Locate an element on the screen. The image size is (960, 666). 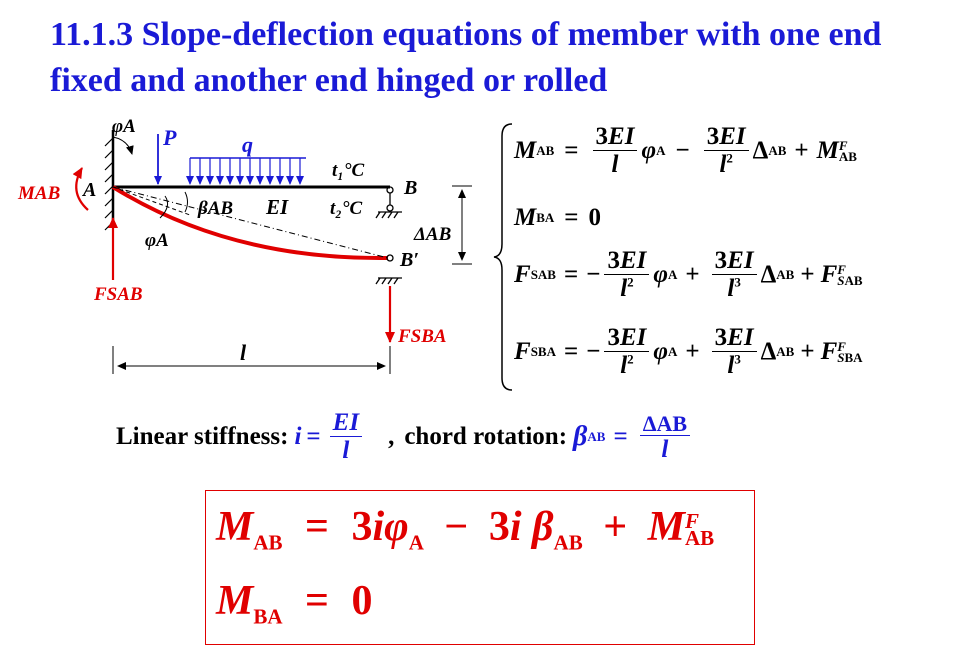
chord-fraction: ΔAB l is located at coordinates (665, 437).